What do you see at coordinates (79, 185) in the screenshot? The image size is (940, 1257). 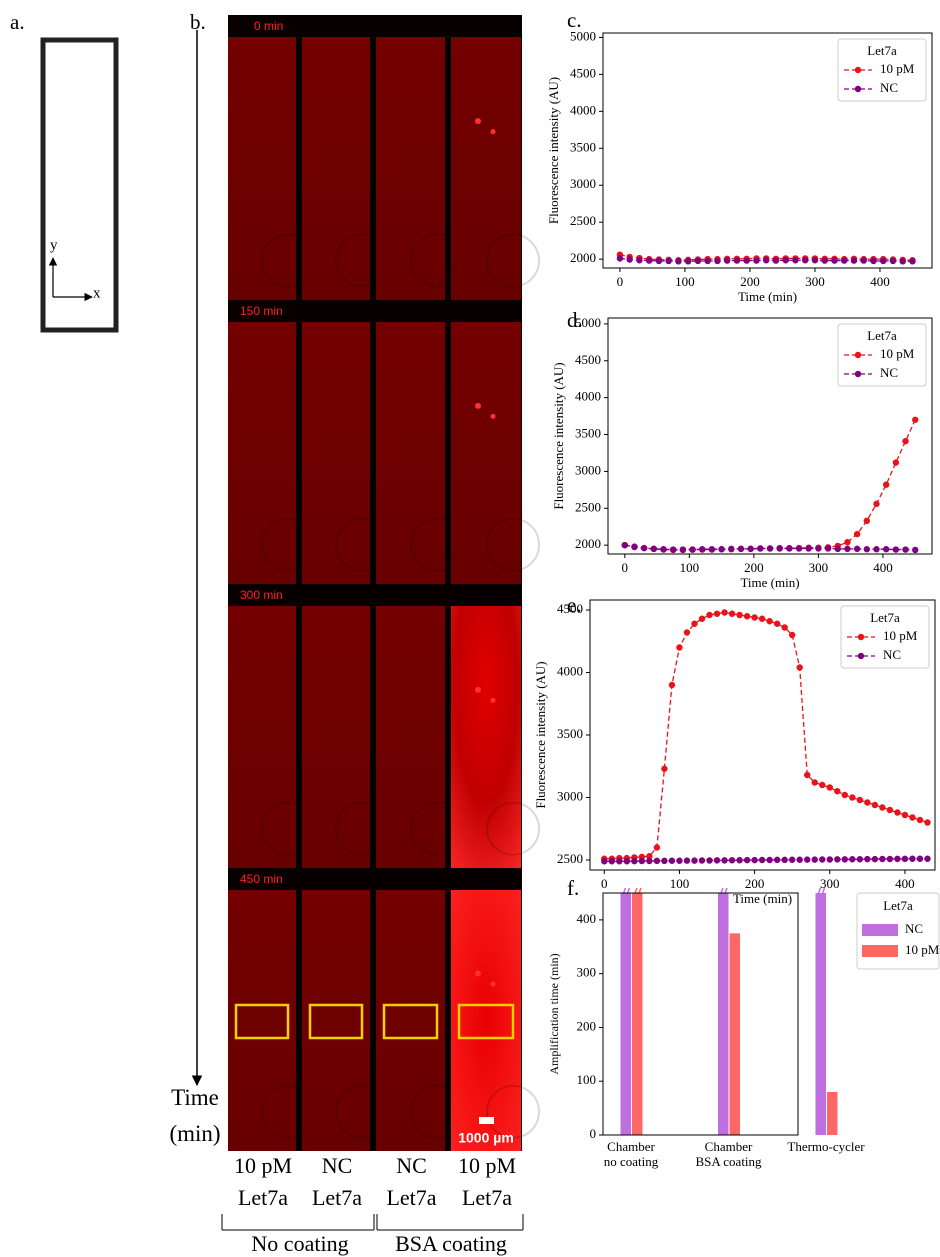 I see `chamber-outline` at bounding box center [79, 185].